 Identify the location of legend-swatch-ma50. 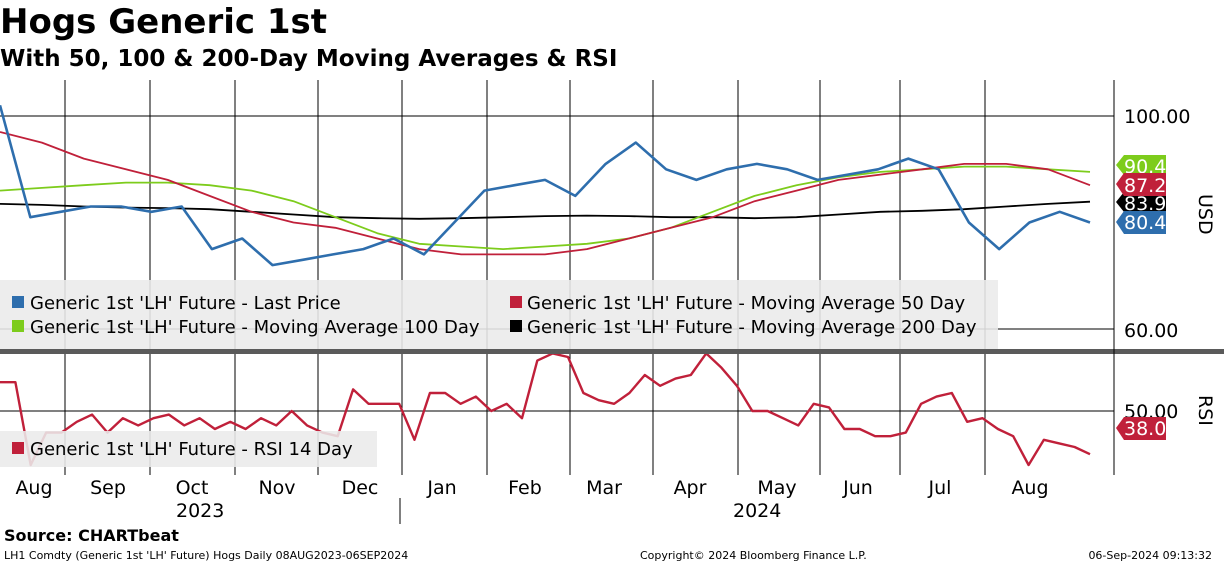
(516, 302).